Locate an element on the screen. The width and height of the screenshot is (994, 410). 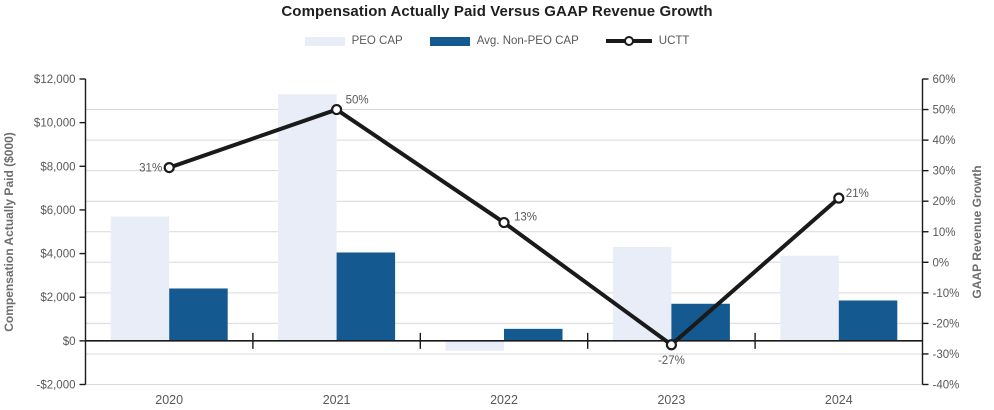
x-axis-label: 2021 is located at coordinates (337, 400).